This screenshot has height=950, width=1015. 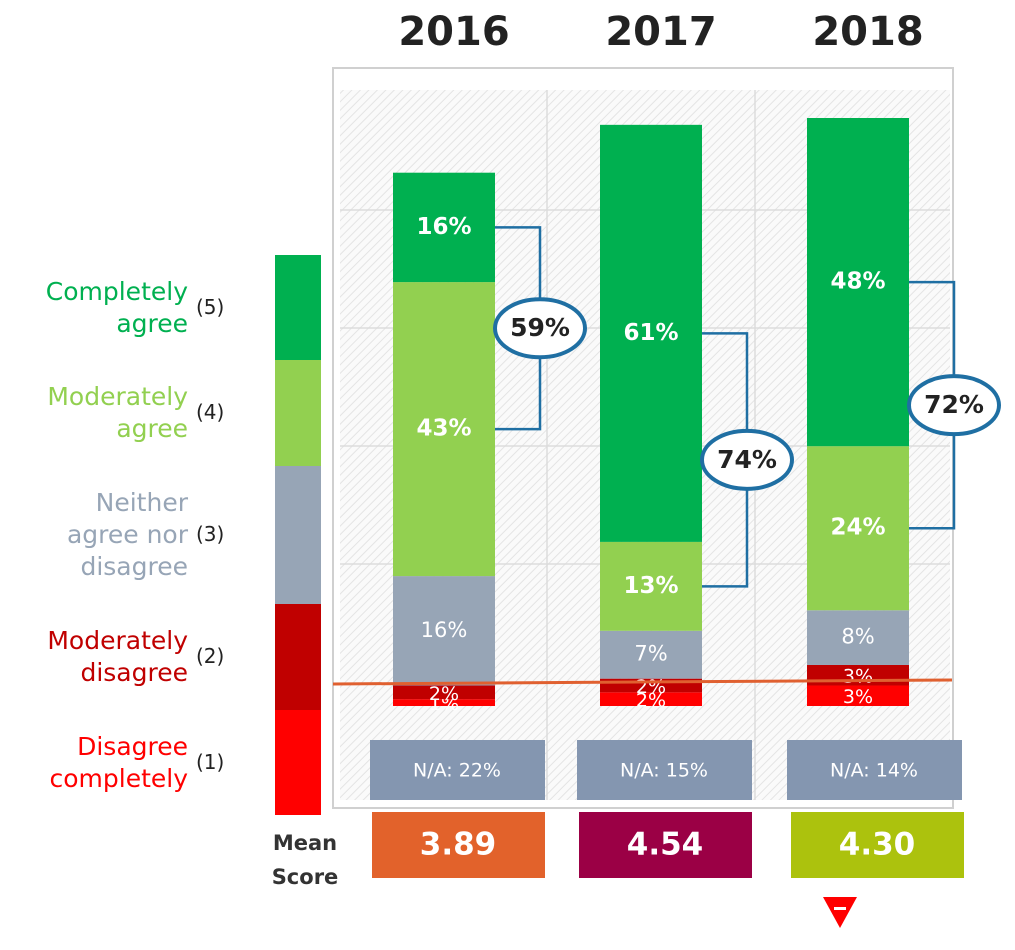 What do you see at coordinates (453, 32) in the screenshot?
I see `year-label: 2016` at bounding box center [453, 32].